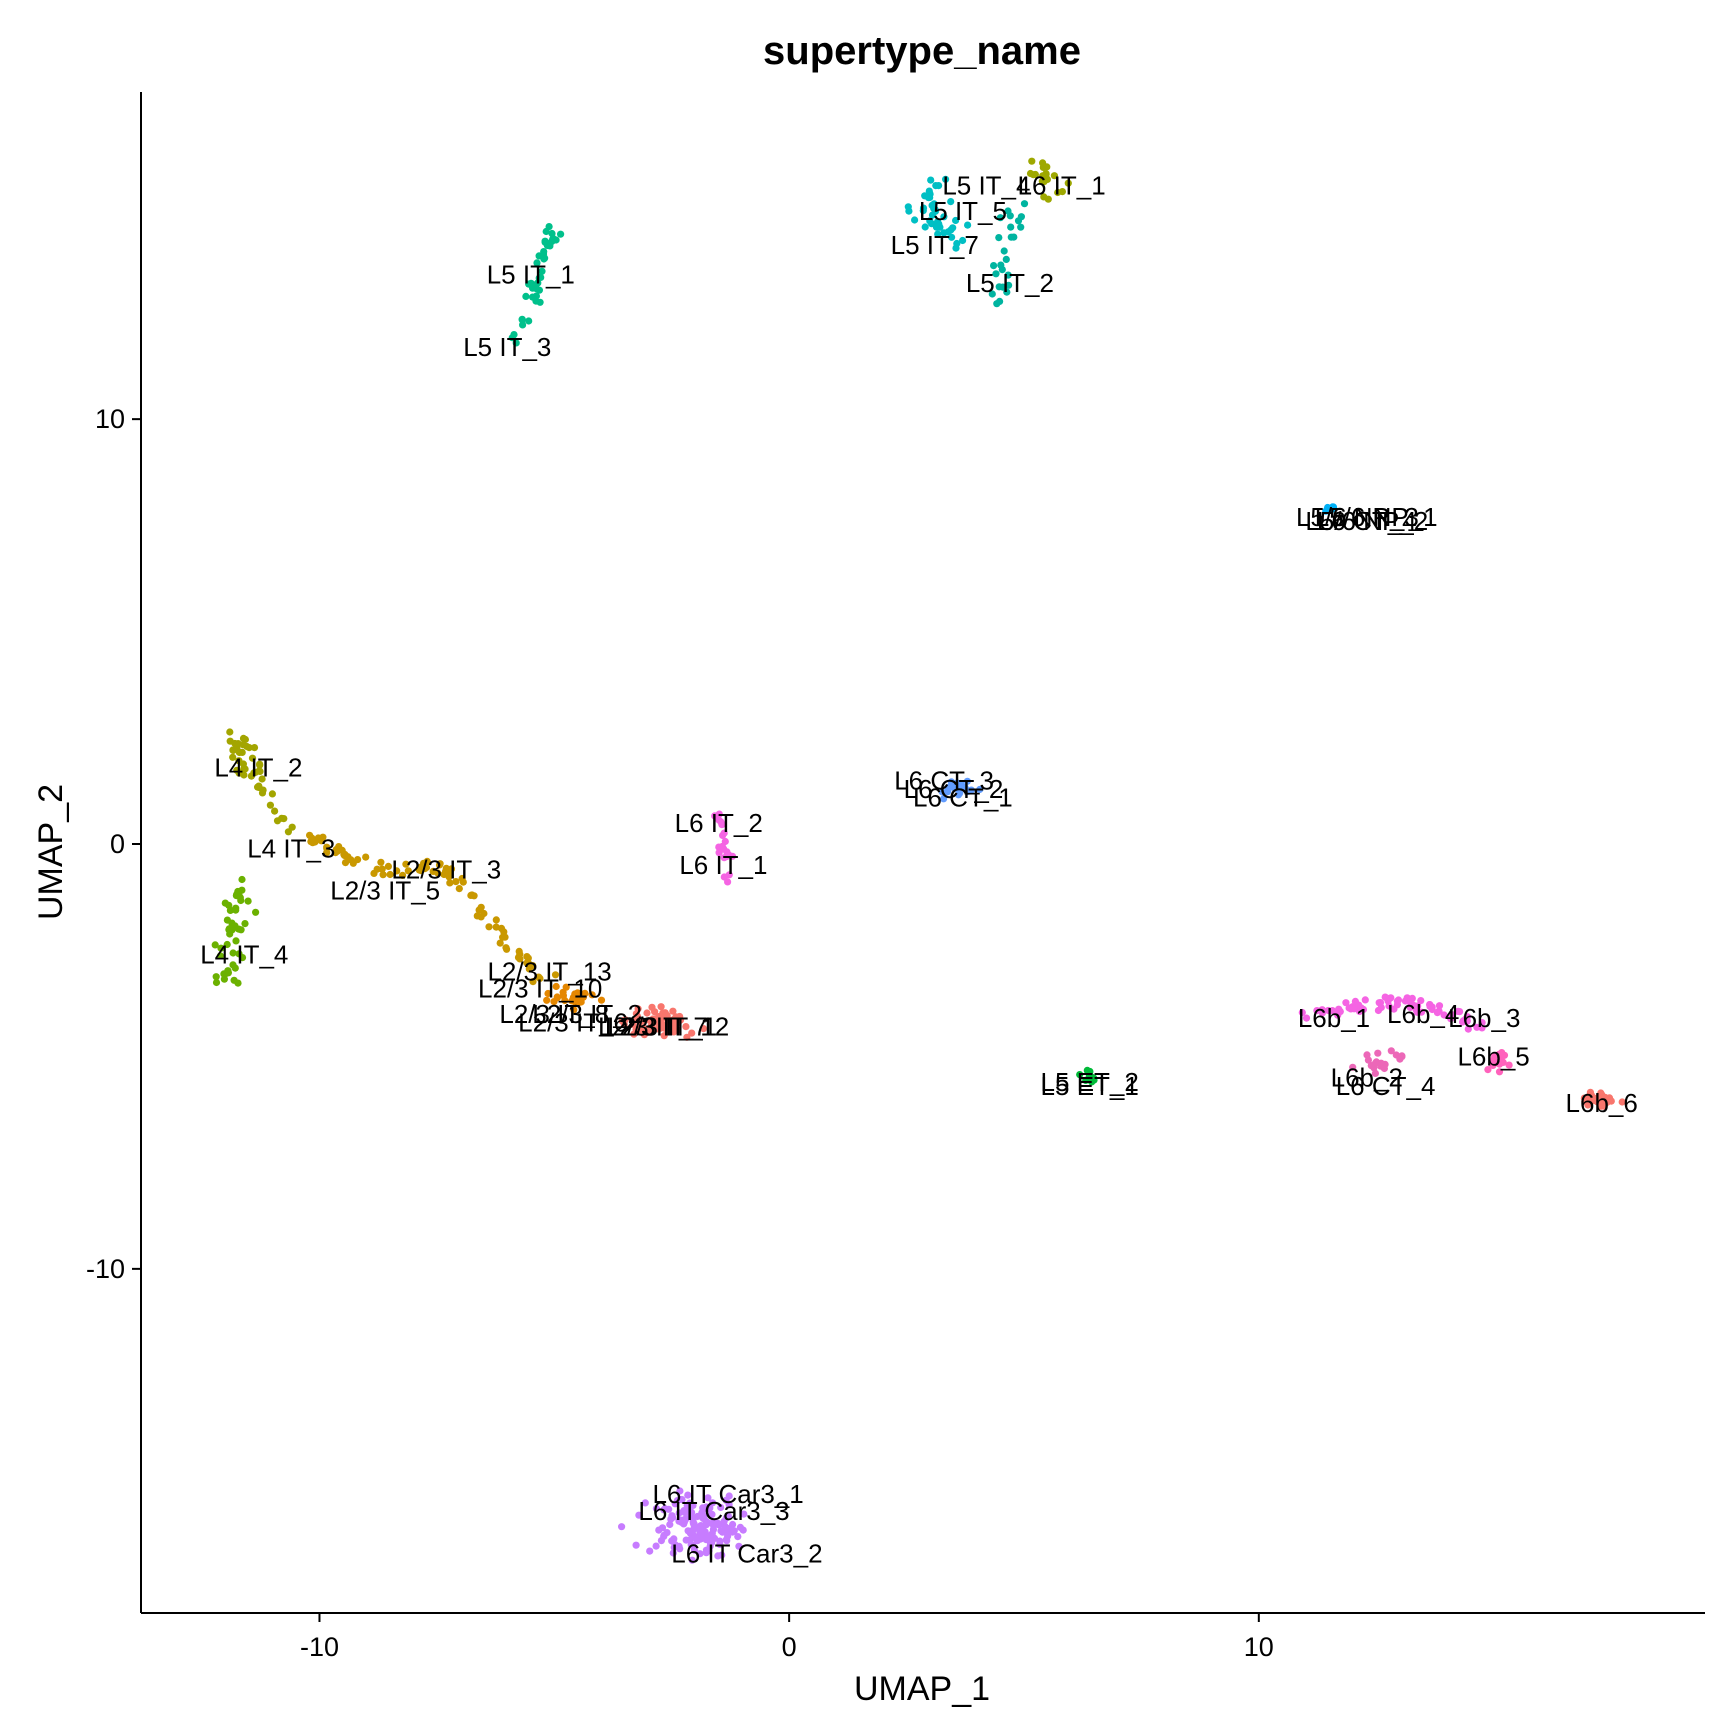 Image resolution: width=1728 pixels, height=1728 pixels. What do you see at coordinates (963, 211) in the screenshot?
I see `cluster-label: L5 IT_5` at bounding box center [963, 211].